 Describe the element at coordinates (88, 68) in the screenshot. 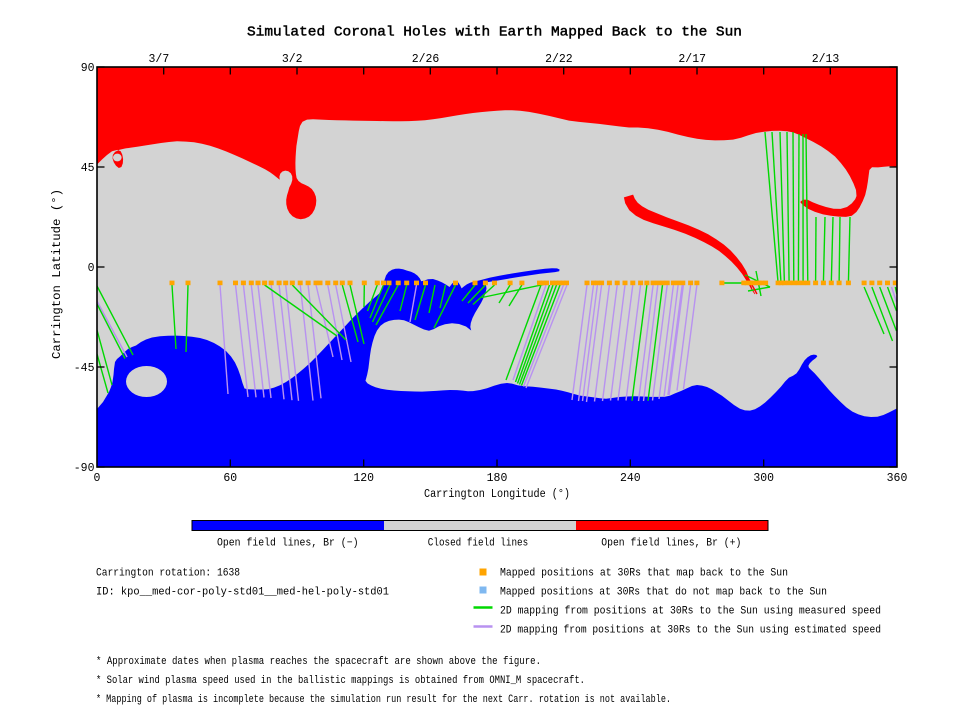

I see `svg-text: 90` at that location.